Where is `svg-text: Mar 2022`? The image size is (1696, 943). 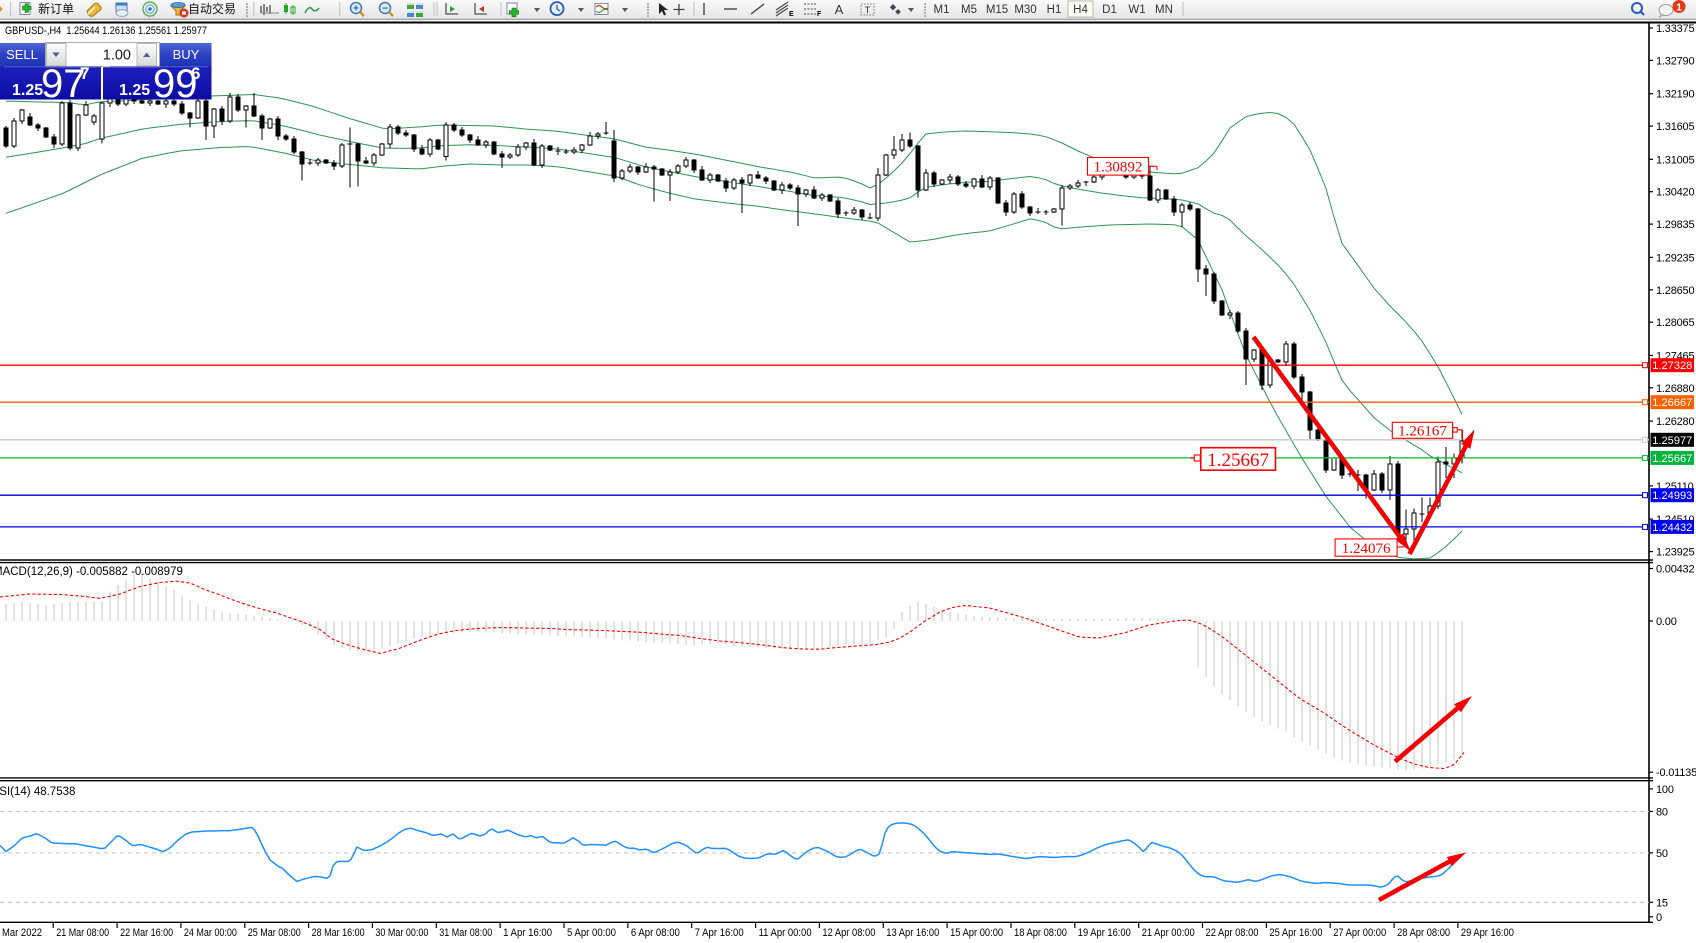 svg-text: Mar 2022 is located at coordinates (22, 933).